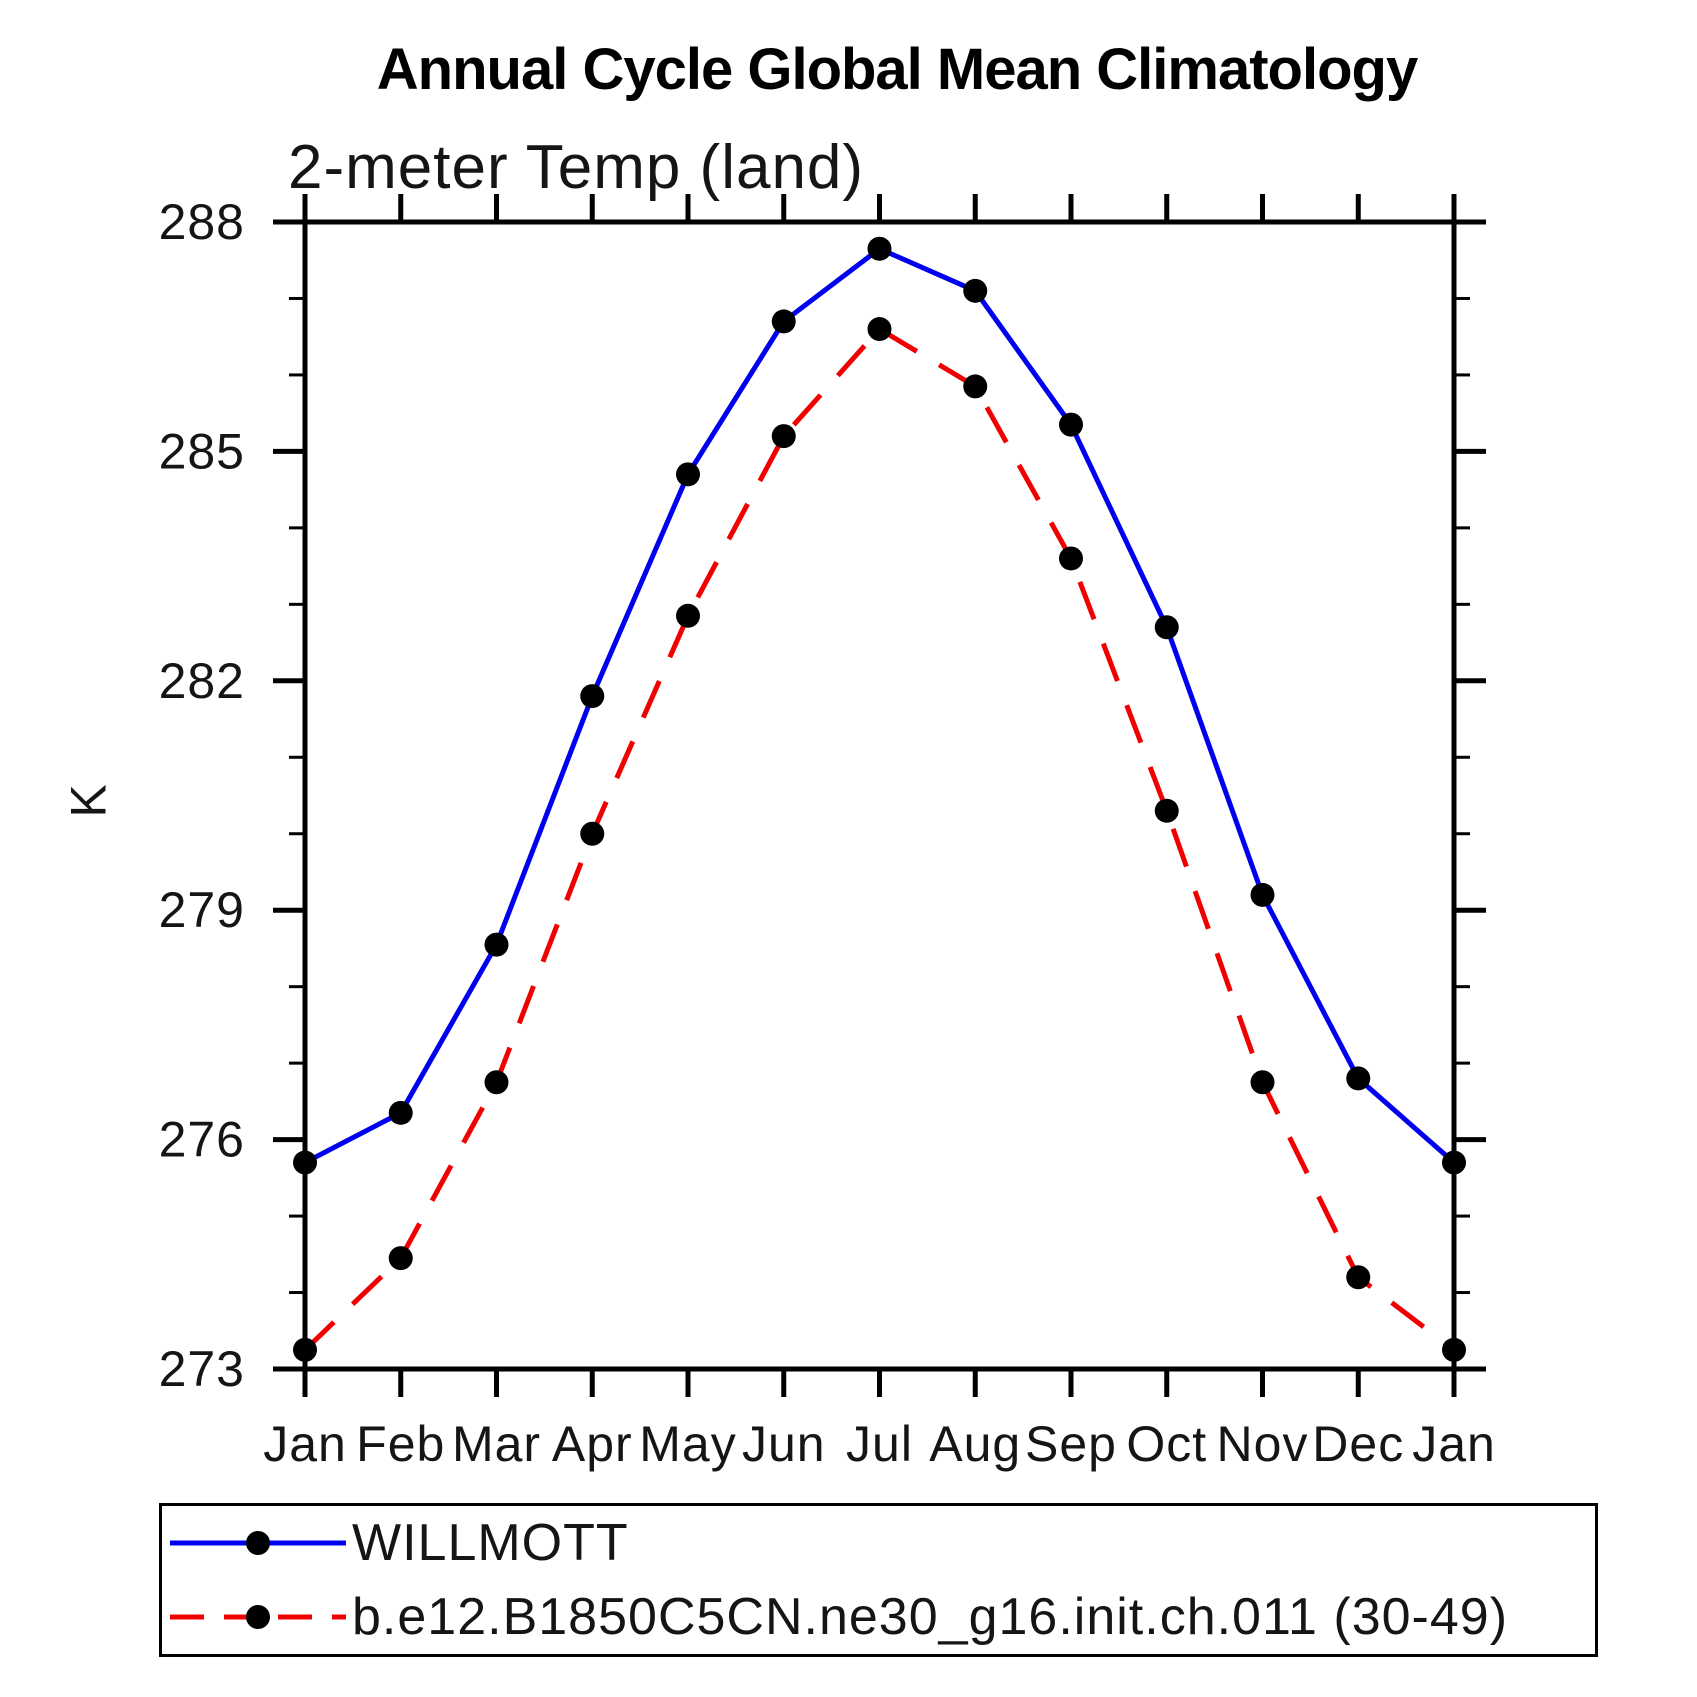 This screenshot has height=1697, width=1697. I want to click on legend-label-willmott: WILLMOTT, so click(490, 1543).